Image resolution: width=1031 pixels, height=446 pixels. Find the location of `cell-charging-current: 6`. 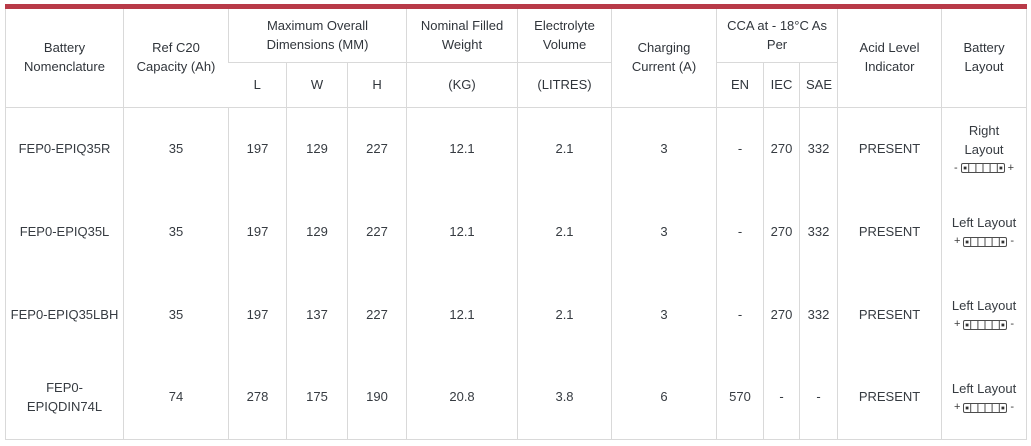

cell-charging-current: 6 is located at coordinates (664, 398).